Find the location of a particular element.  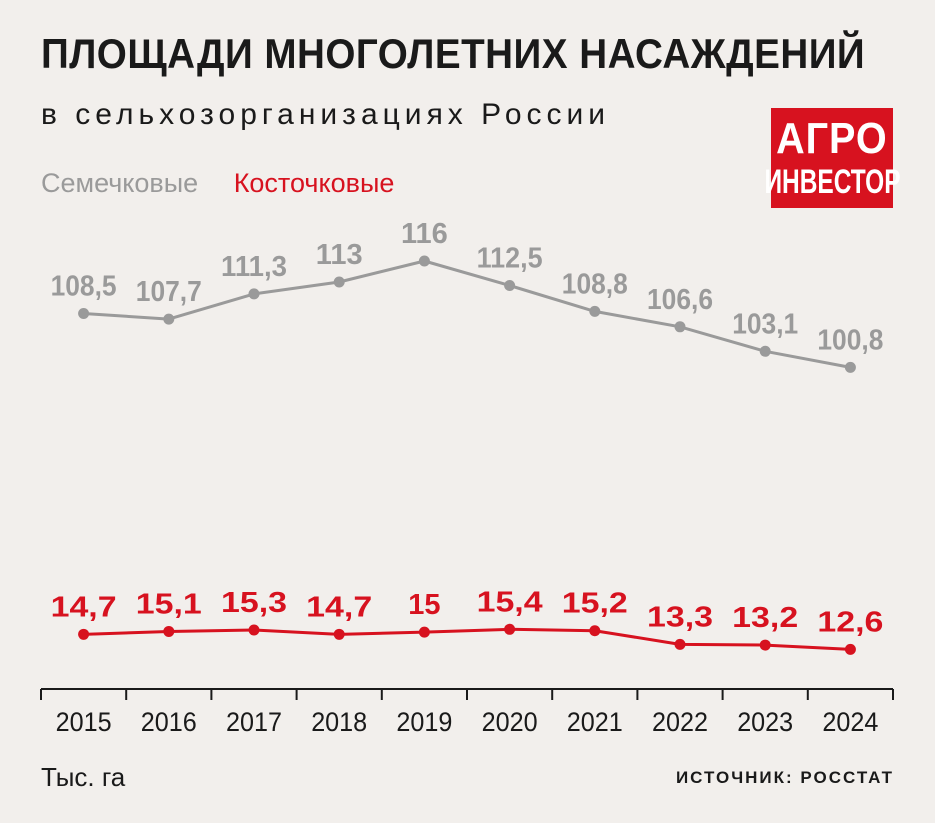

data-label-1-5: 15,4 is located at coordinates (510, 602).